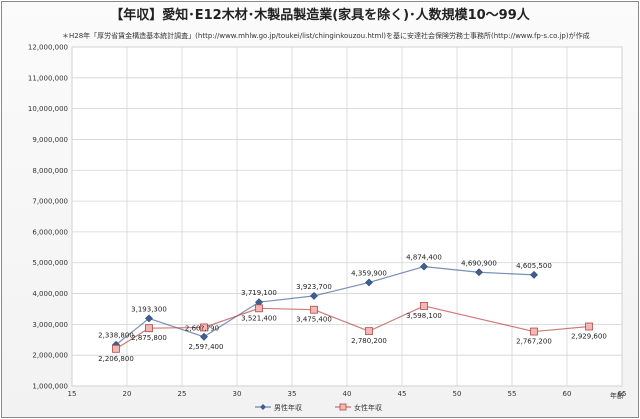 The image size is (640, 419). What do you see at coordinates (368, 407) in the screenshot?
I see `legend-label: 女性年収` at bounding box center [368, 407].